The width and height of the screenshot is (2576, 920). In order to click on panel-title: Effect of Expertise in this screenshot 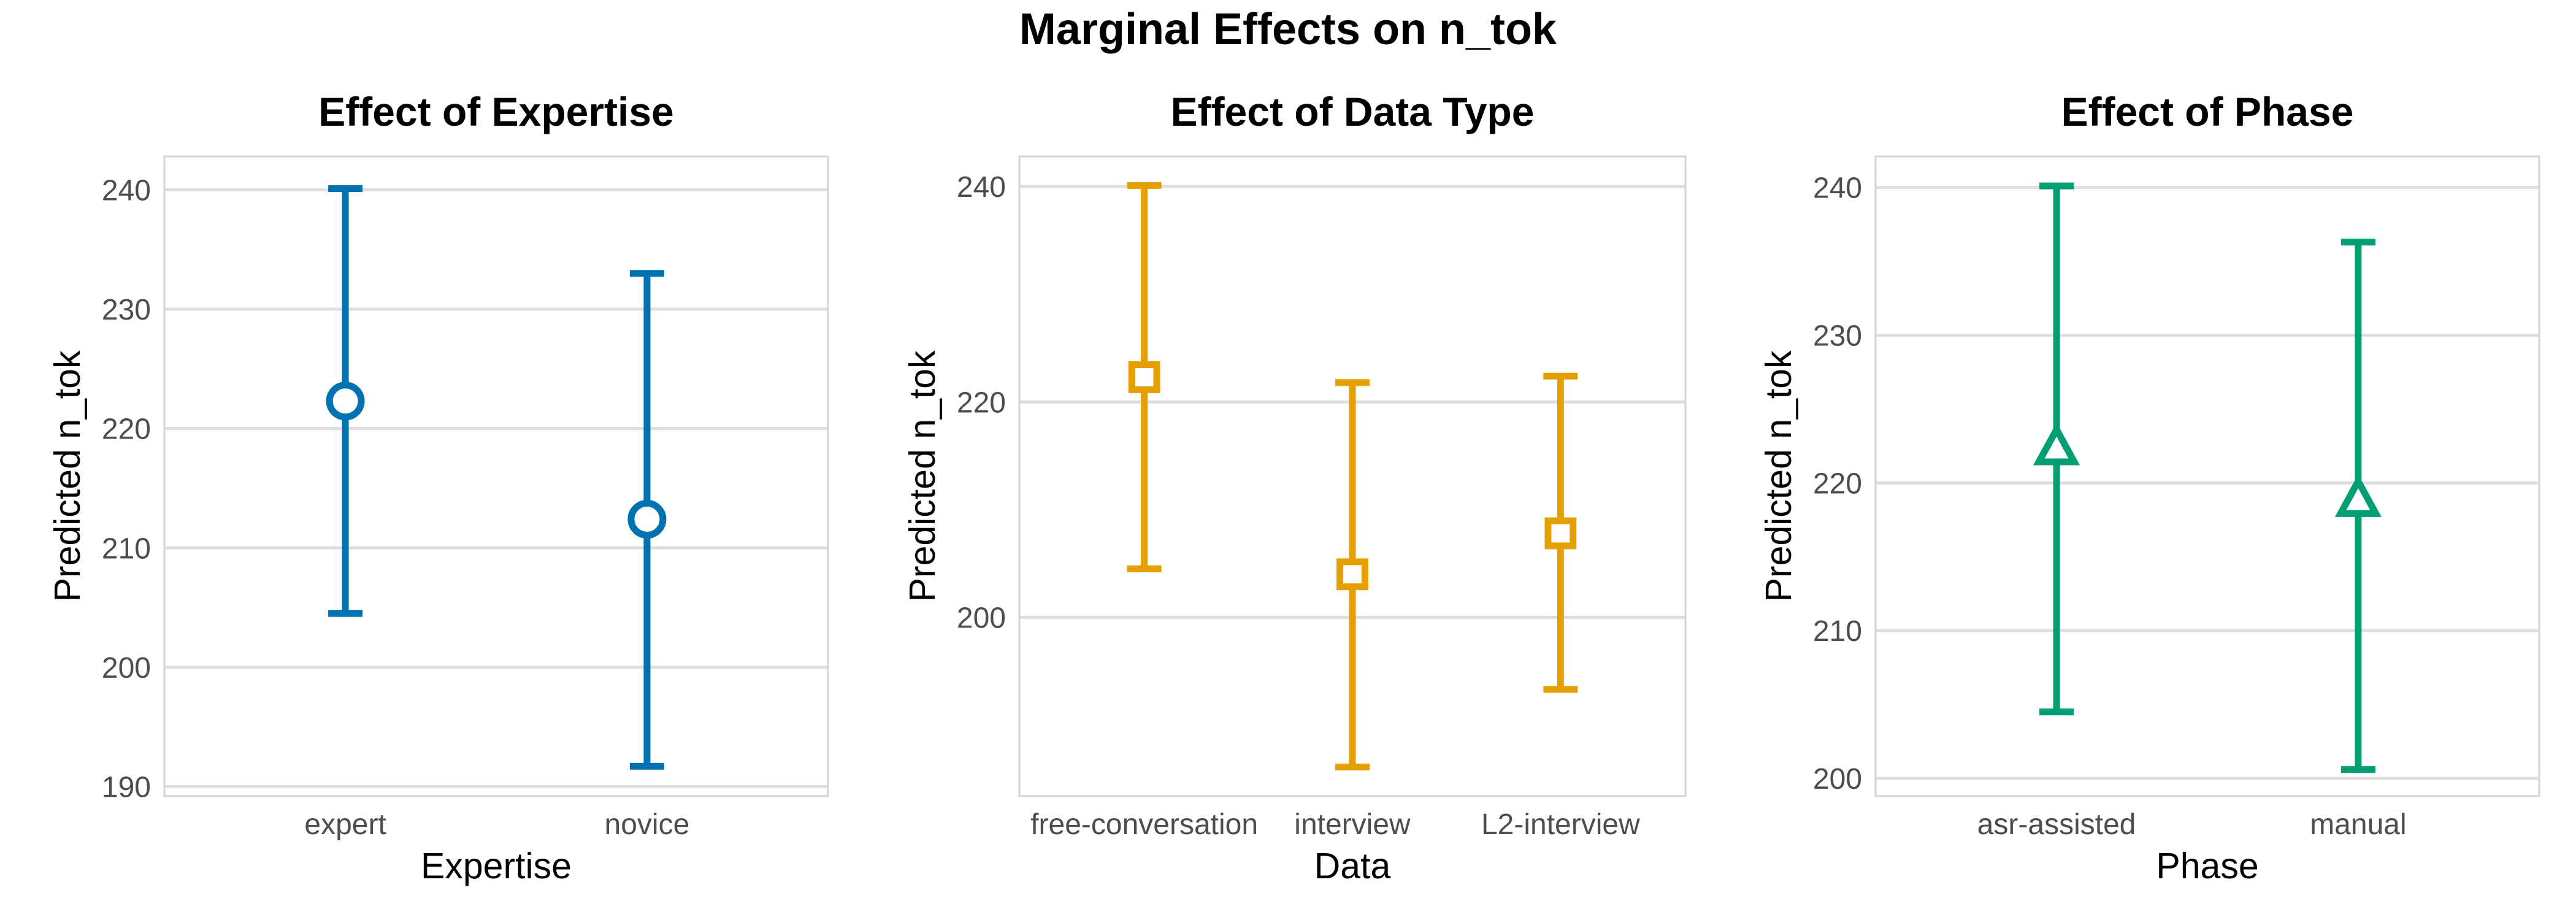, I will do `click(496, 111)`.